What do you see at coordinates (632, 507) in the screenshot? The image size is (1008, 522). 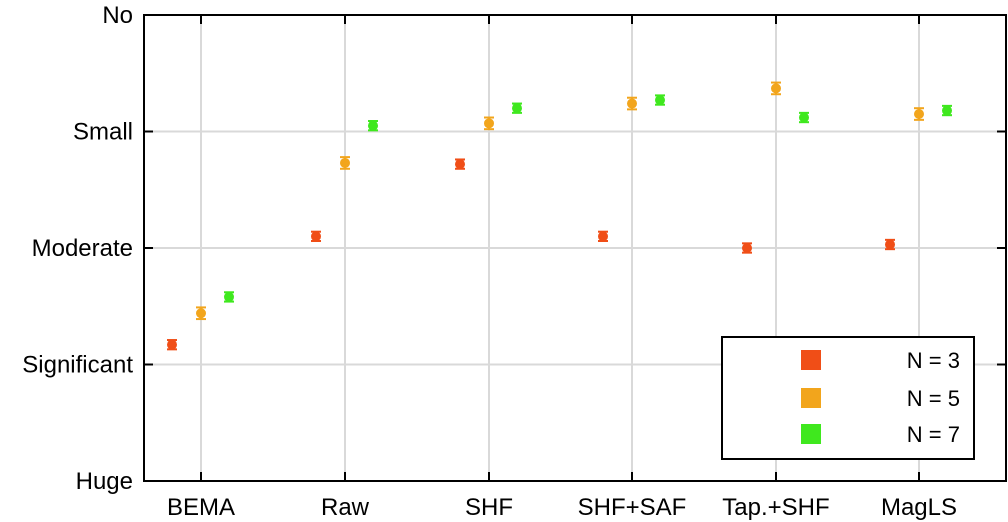 I see `x-tick-label: SHF+SAF` at bounding box center [632, 507].